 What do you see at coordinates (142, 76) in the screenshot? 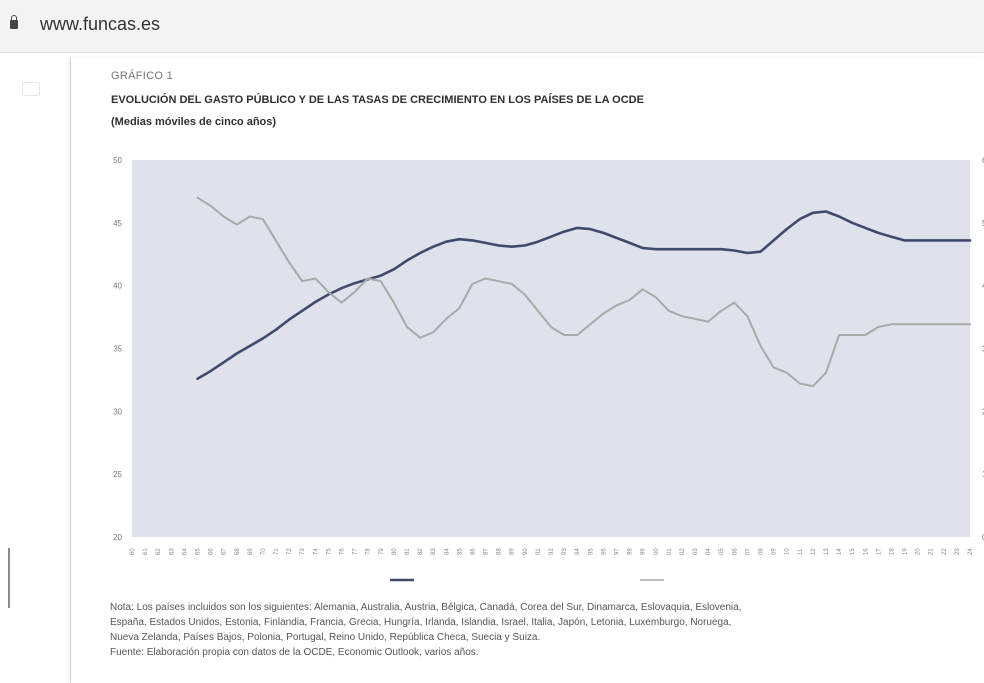
I see `figure-label: GRÁFICO 1` at bounding box center [142, 76].